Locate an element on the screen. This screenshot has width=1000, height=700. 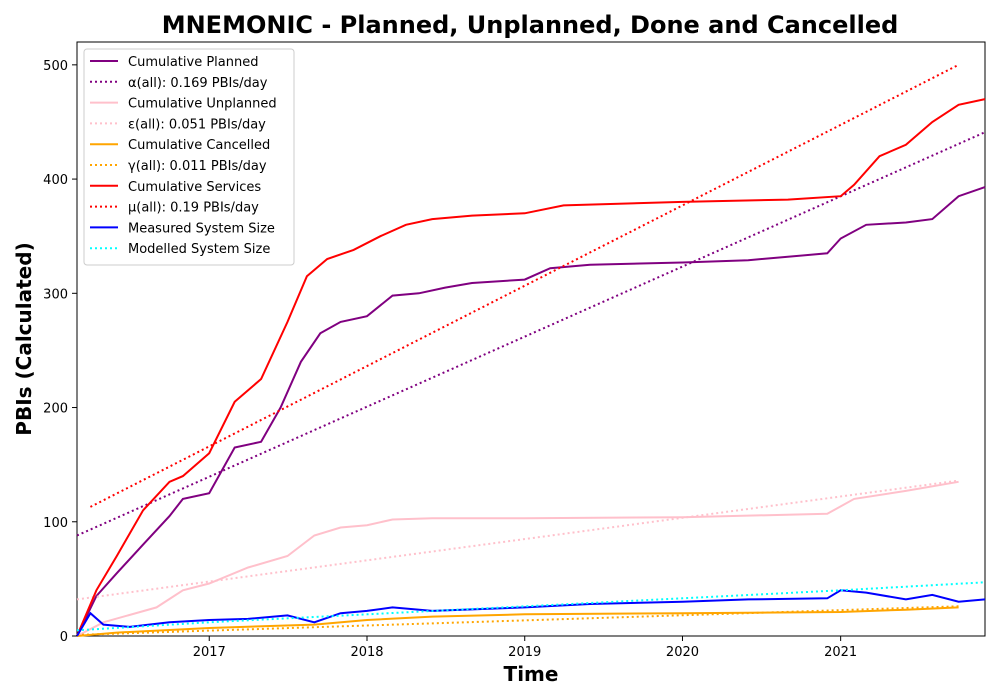
y-tick-label: 0 is located at coordinates (64, 637).